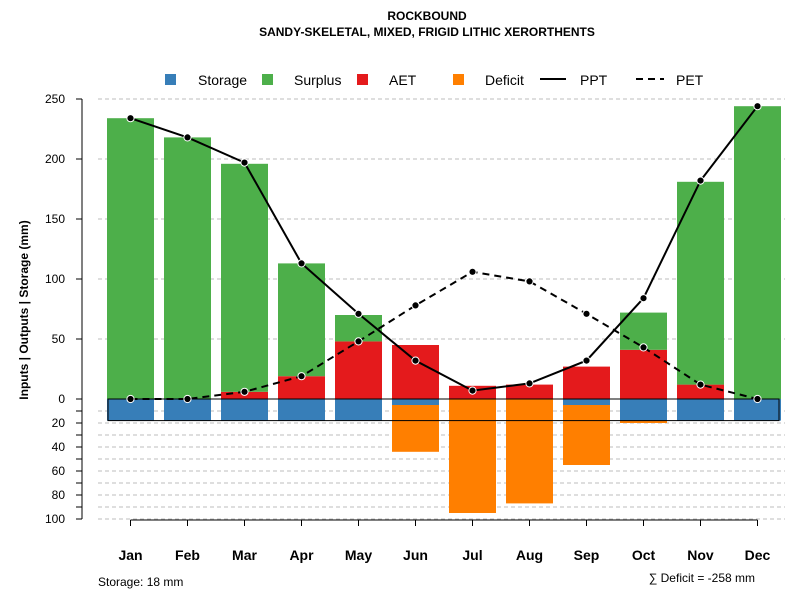 This screenshot has height=600, width=800. What do you see at coordinates (458, 79) in the screenshot?
I see `legend-deficit-swatch` at bounding box center [458, 79].